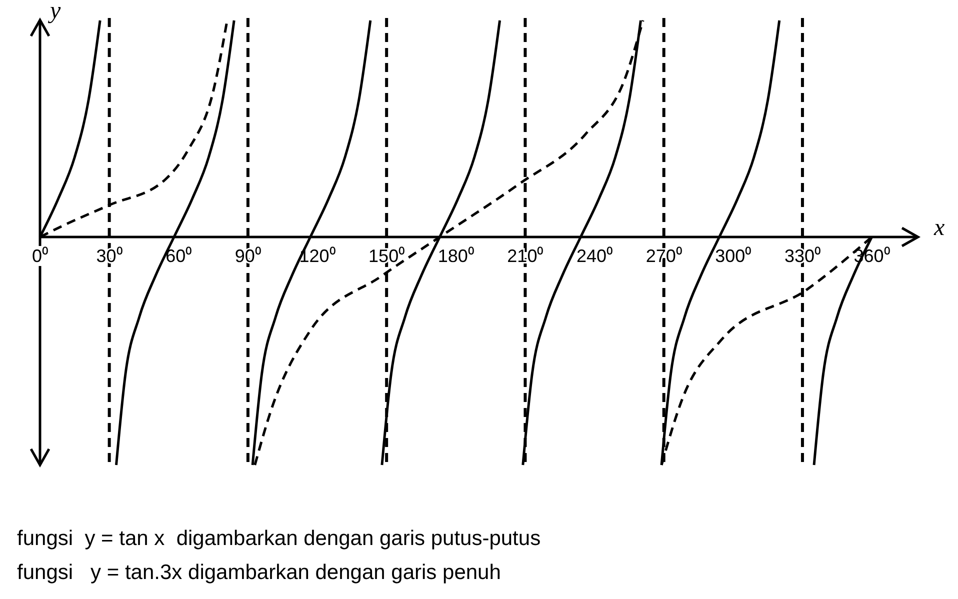  I want to click on x-tick-label: 150⁰, so click(386, 256).